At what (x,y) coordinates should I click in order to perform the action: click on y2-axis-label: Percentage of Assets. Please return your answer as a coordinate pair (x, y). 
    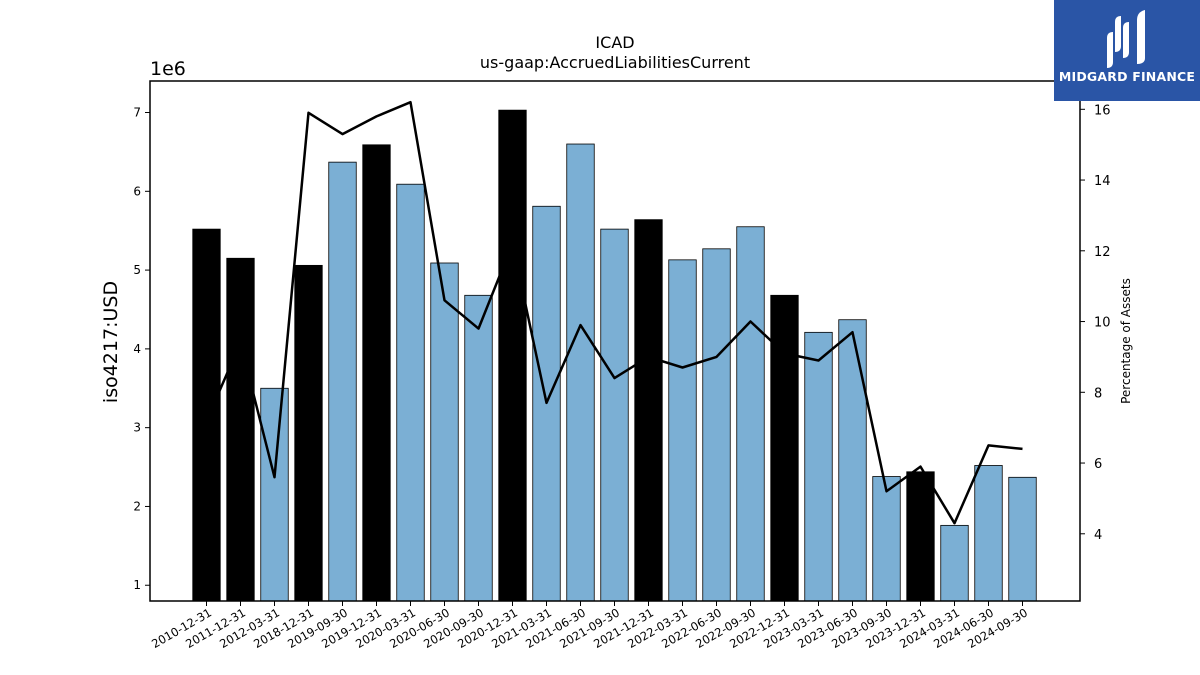
    Looking at the image, I should click on (1126, 341).